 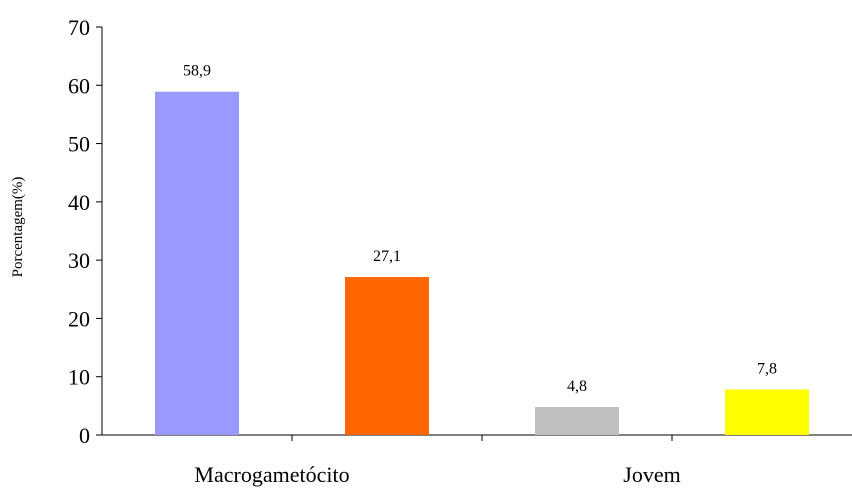 What do you see at coordinates (18, 227) in the screenshot?
I see `y-axis-title: Porcentagem(%)` at bounding box center [18, 227].